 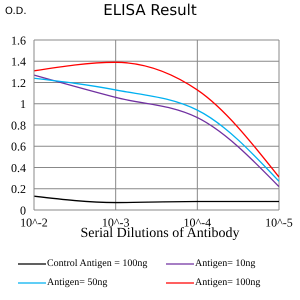 I want to click on chart-title: ELISA Result, so click(x=150, y=10).